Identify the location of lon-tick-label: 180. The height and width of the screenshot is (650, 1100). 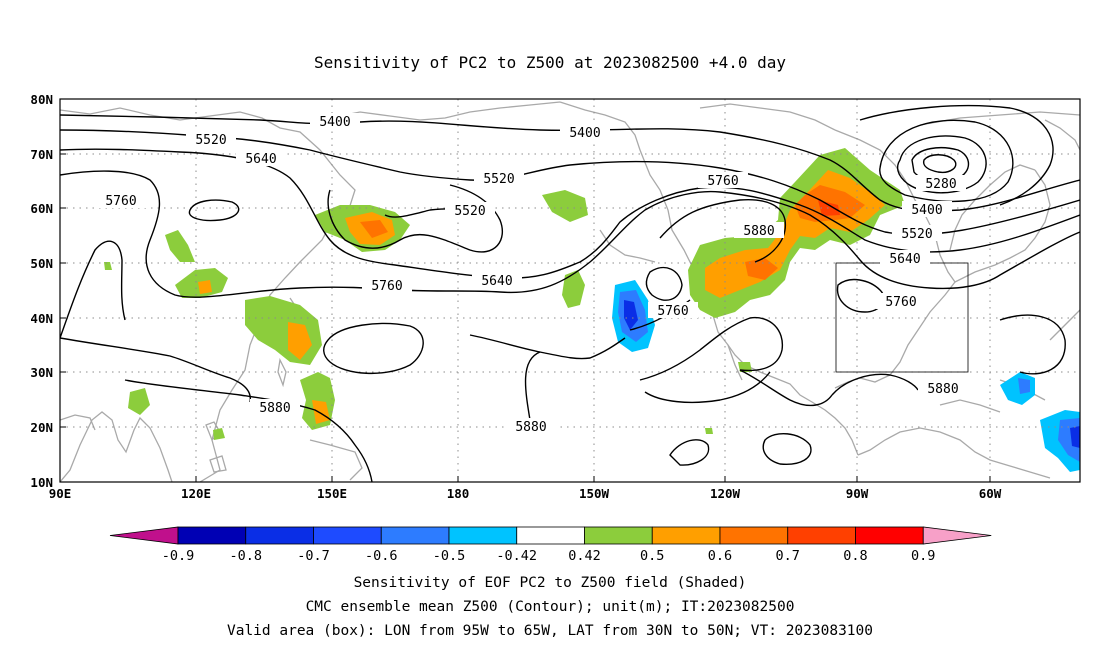
(458, 493).